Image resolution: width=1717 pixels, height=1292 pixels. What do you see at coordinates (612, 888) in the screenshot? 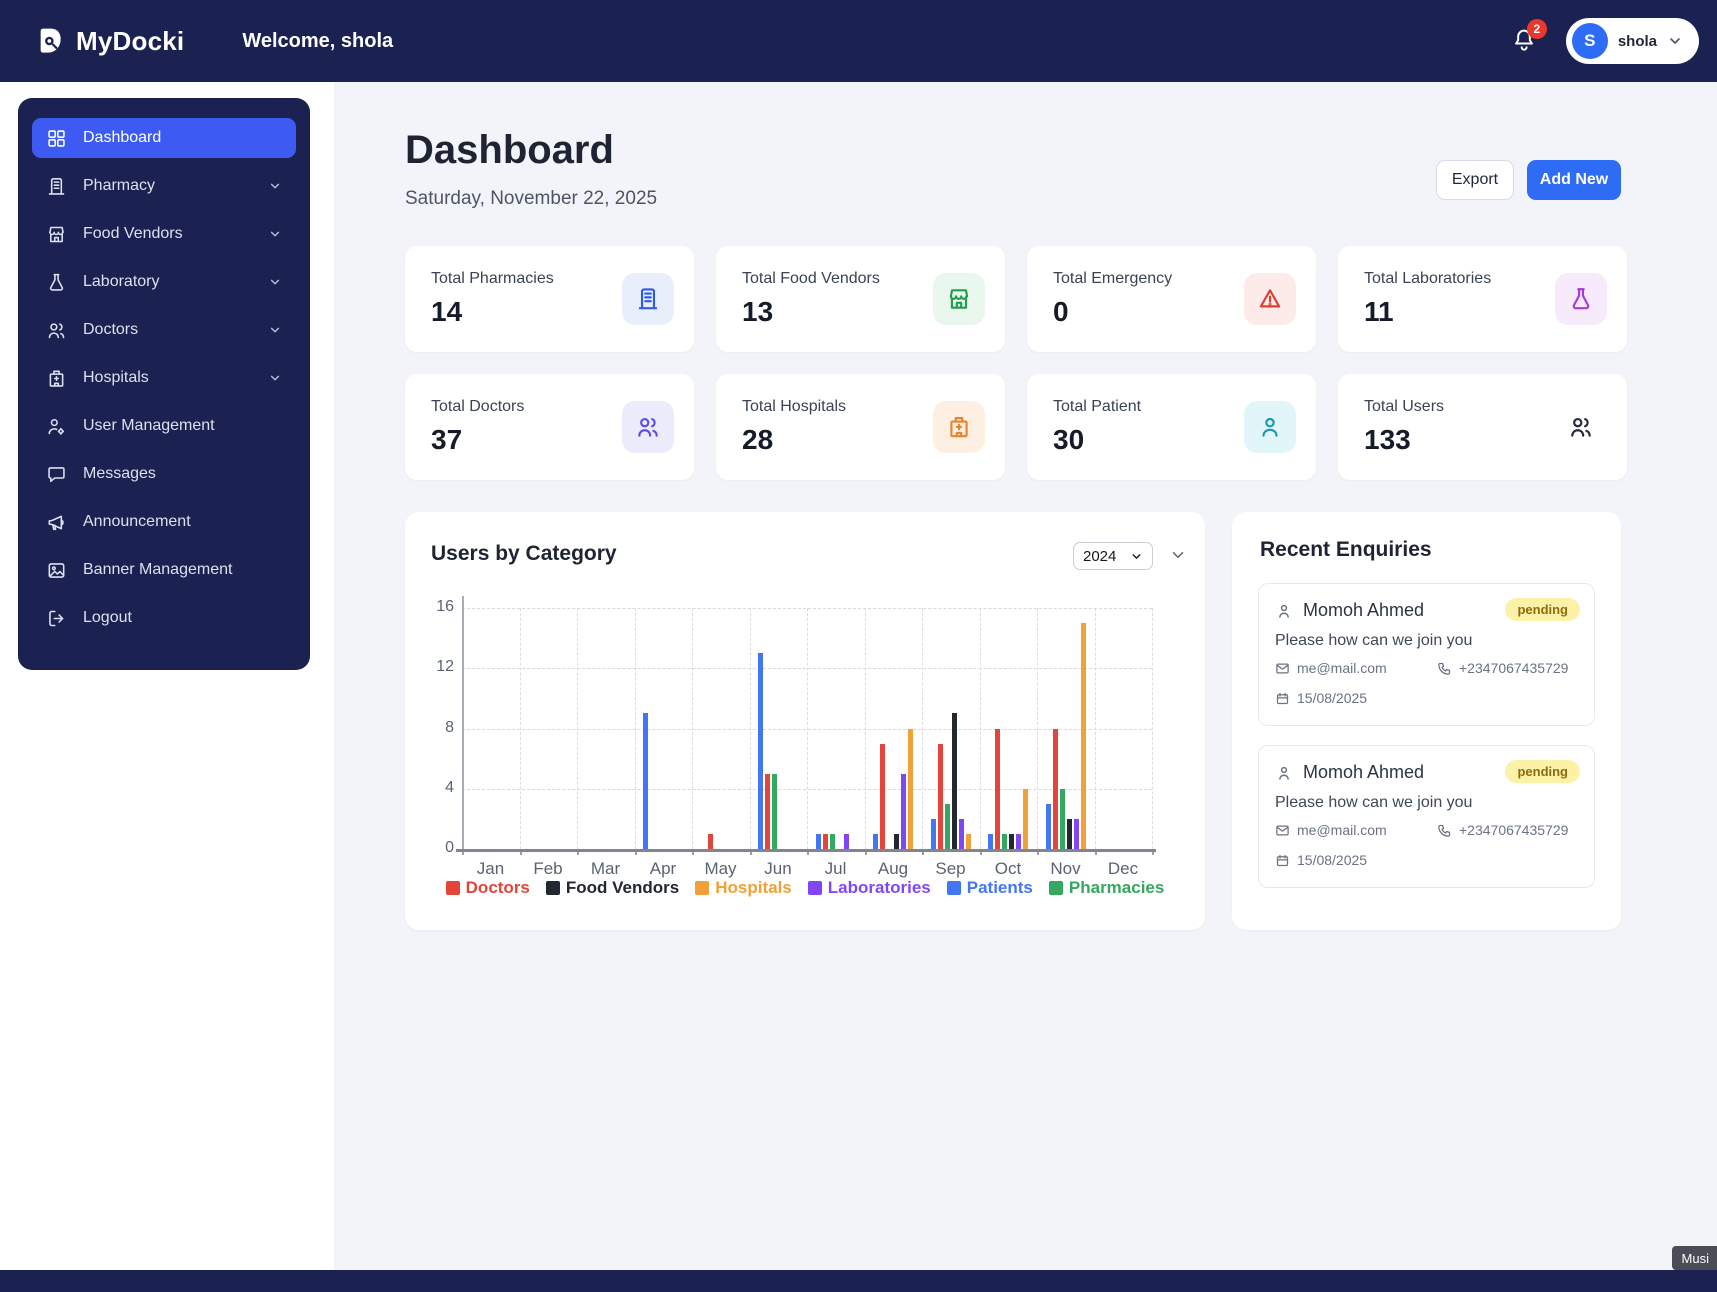
I see `legend-item-food-vendors: Food Vendors` at bounding box center [612, 888].